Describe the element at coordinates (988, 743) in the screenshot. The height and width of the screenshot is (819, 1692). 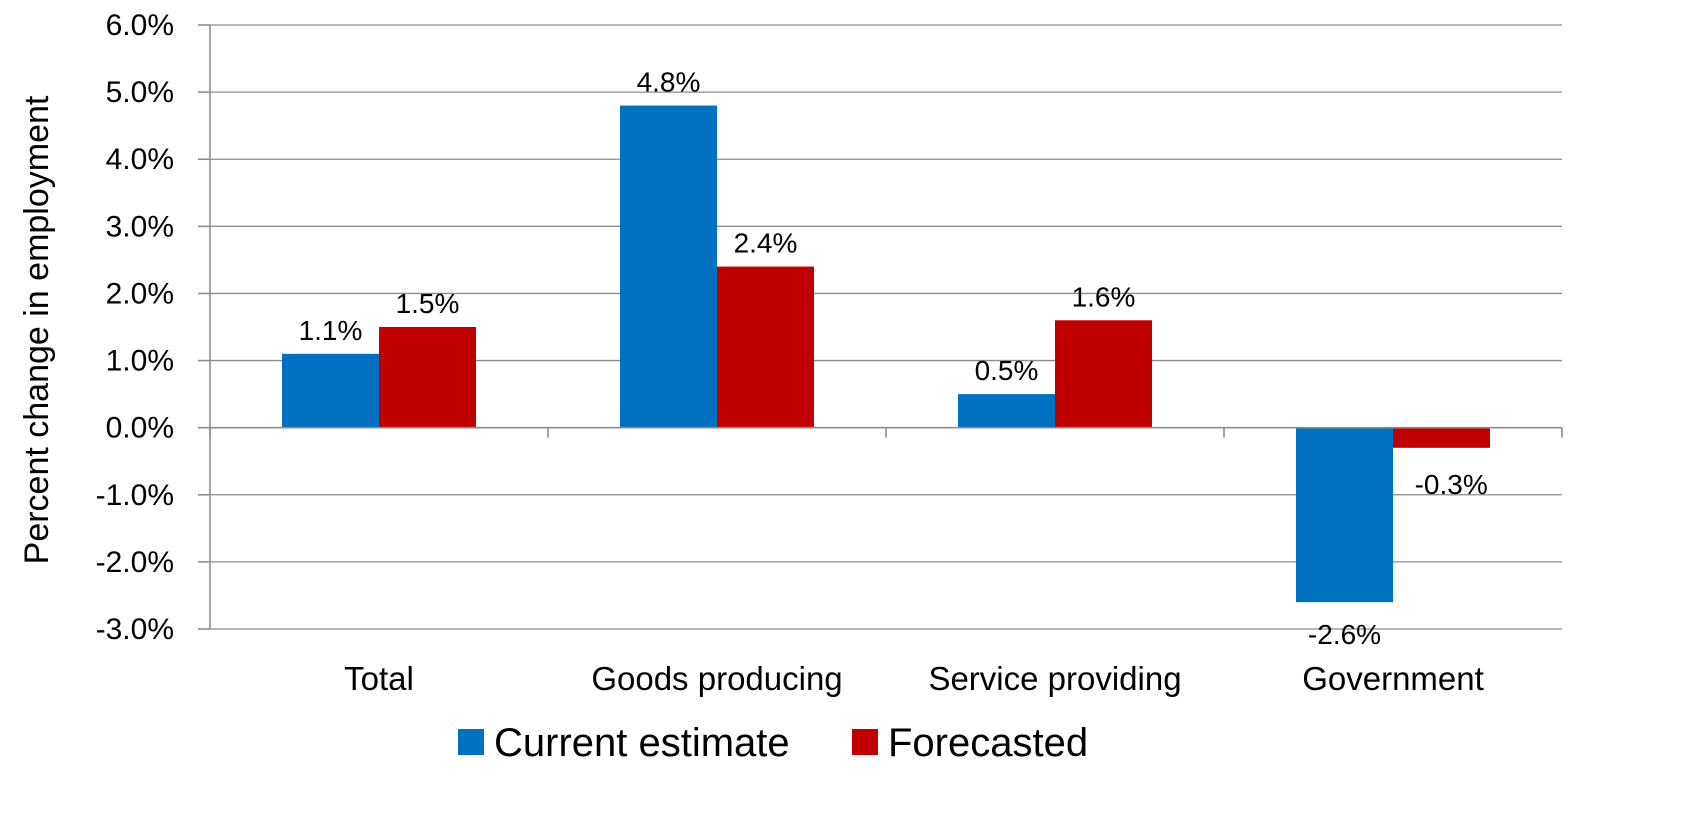
I see `legend-label: Forecasted` at that location.